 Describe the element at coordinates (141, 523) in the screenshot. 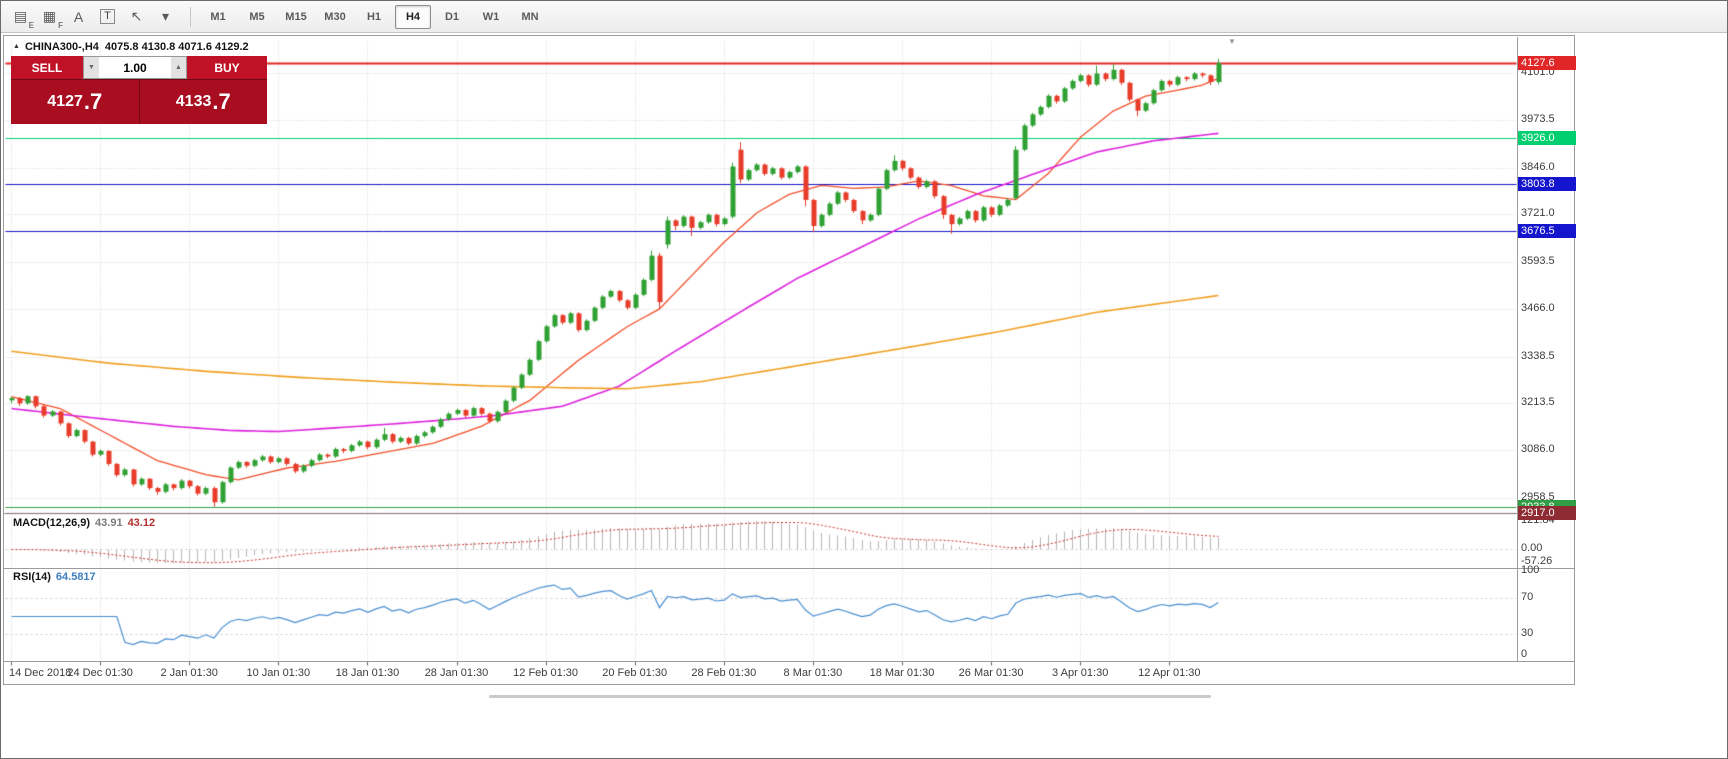

I see `macd-signal-value: 43.12` at that location.